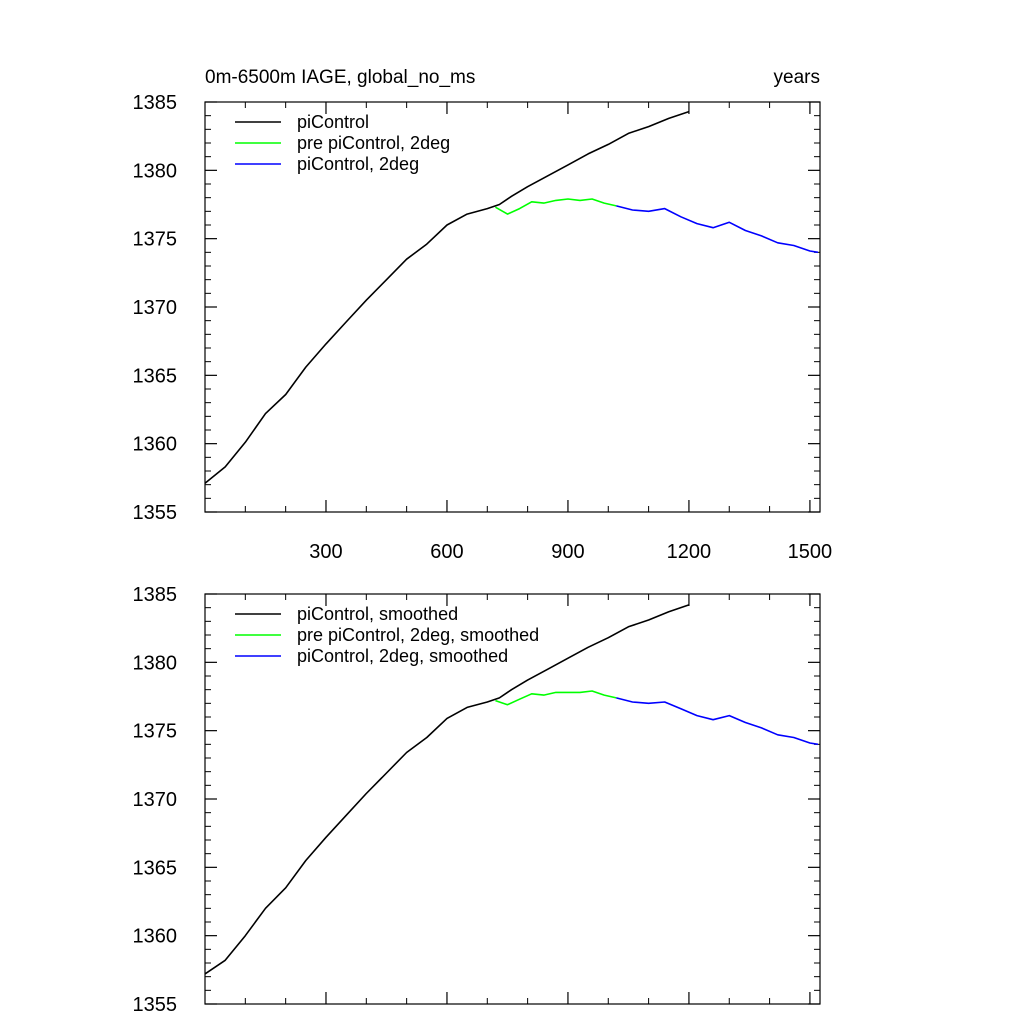  I want to click on legend-label-2: piControl, 2deg, so click(358, 164).